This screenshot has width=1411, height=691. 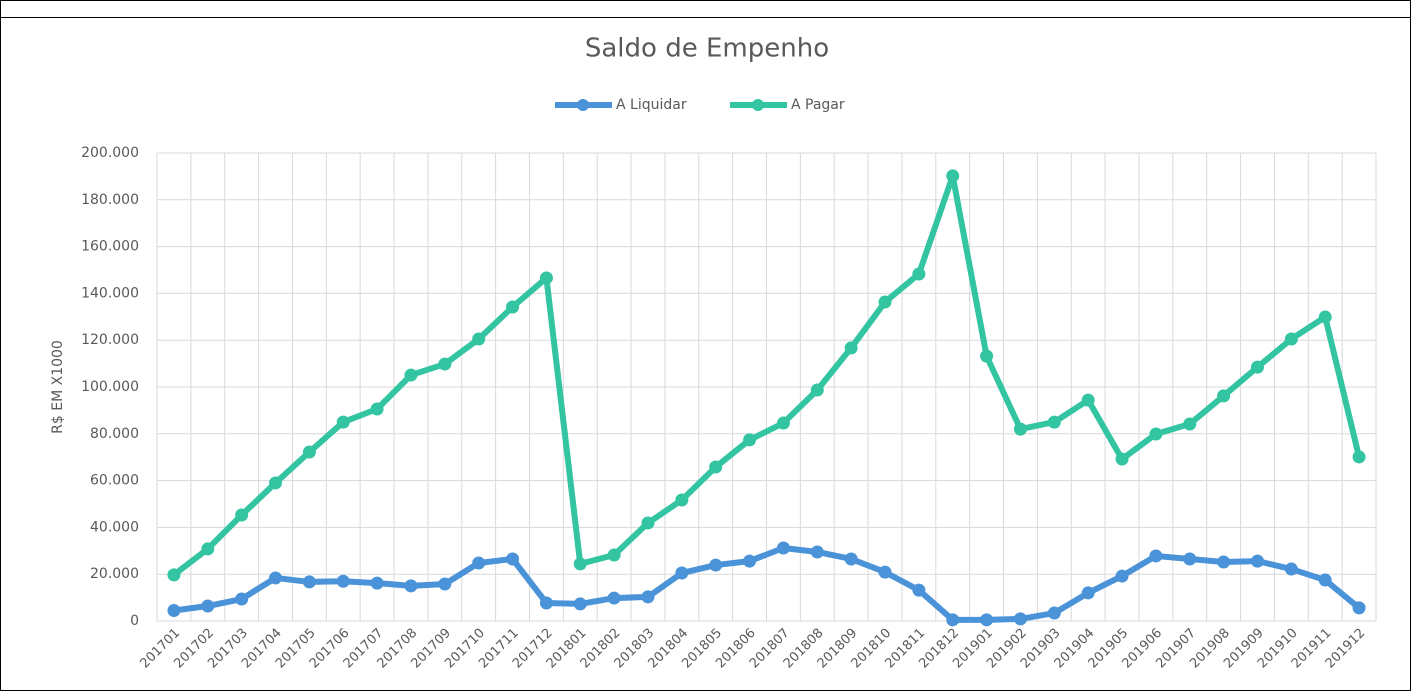 What do you see at coordinates (707, 49) in the screenshot?
I see `chart-title: Saldo de Empenho` at bounding box center [707, 49].